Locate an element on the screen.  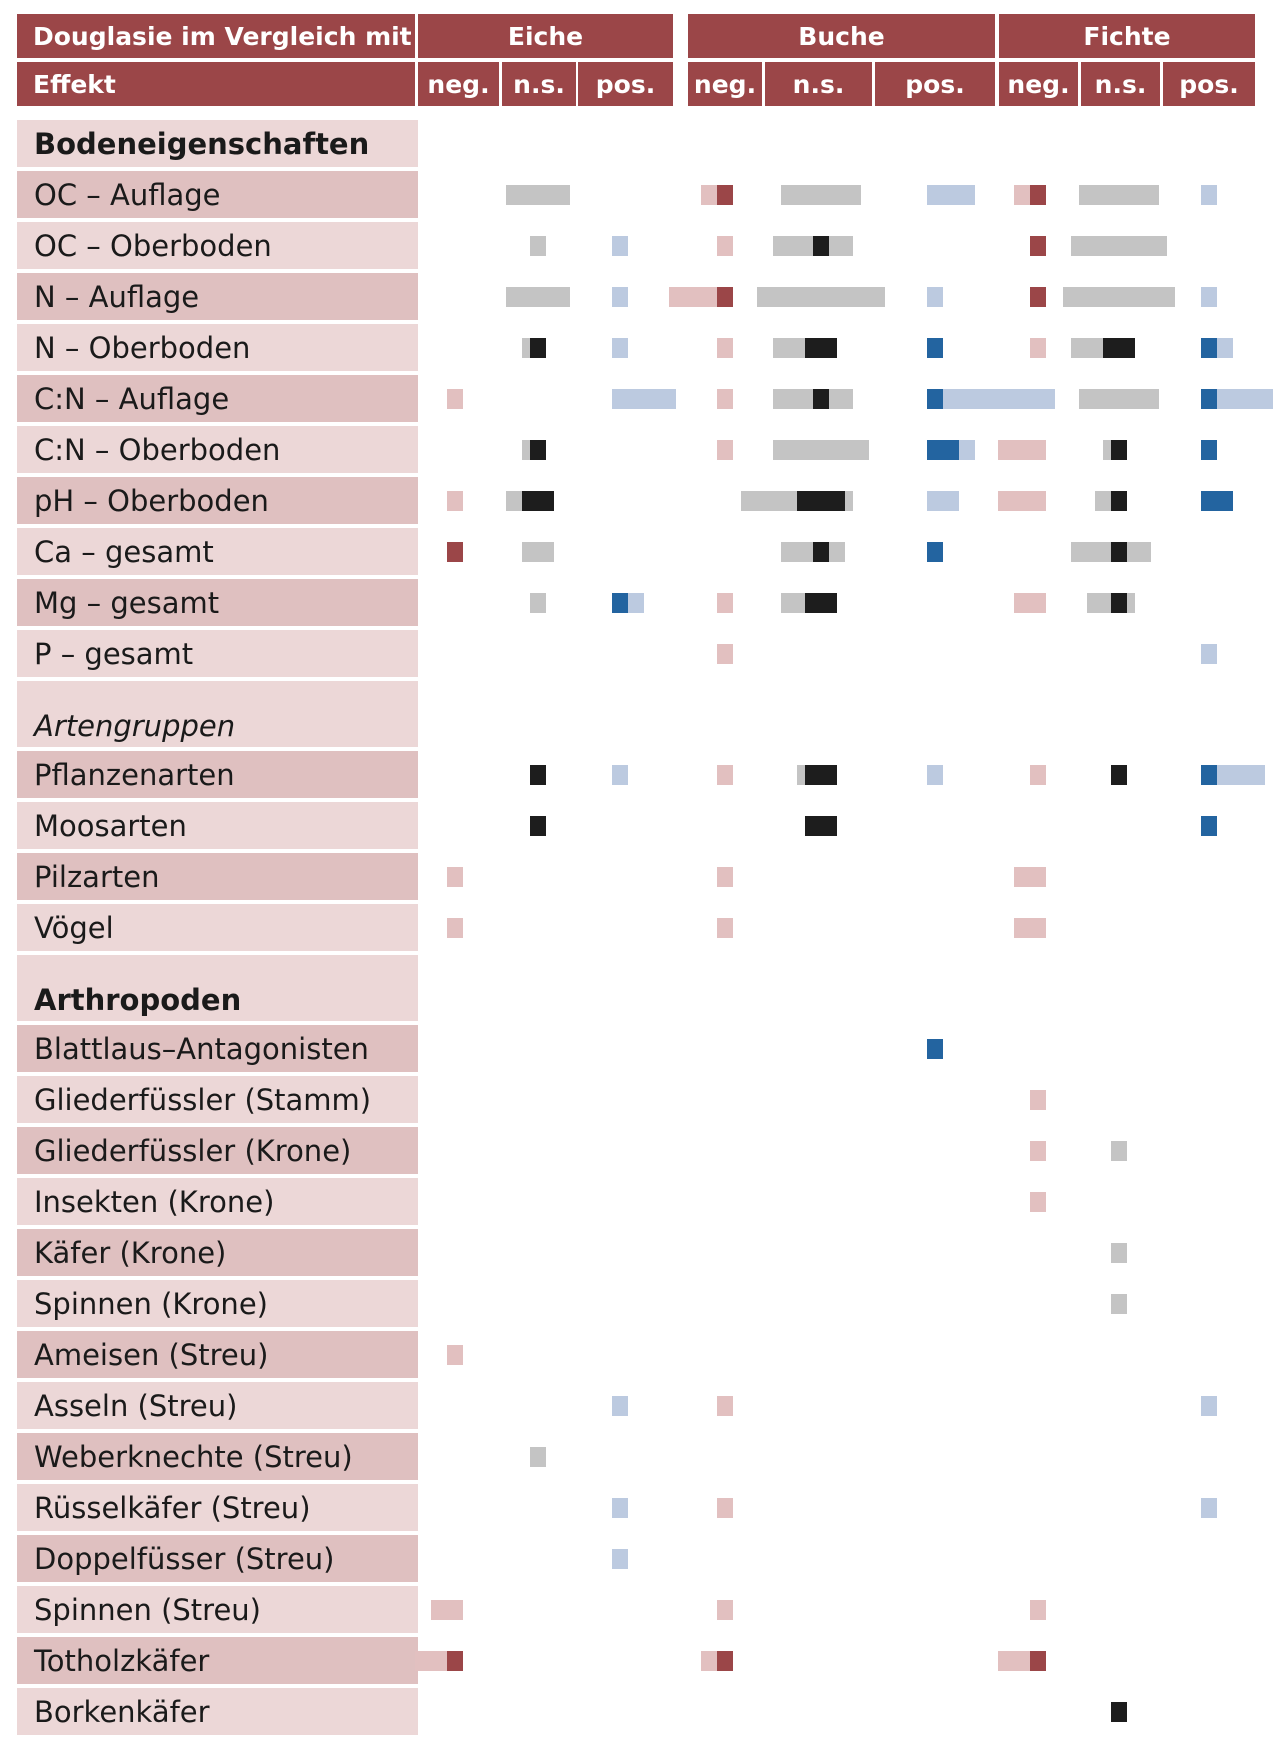
row-label: Pilzarten is located at coordinates (217, 876).